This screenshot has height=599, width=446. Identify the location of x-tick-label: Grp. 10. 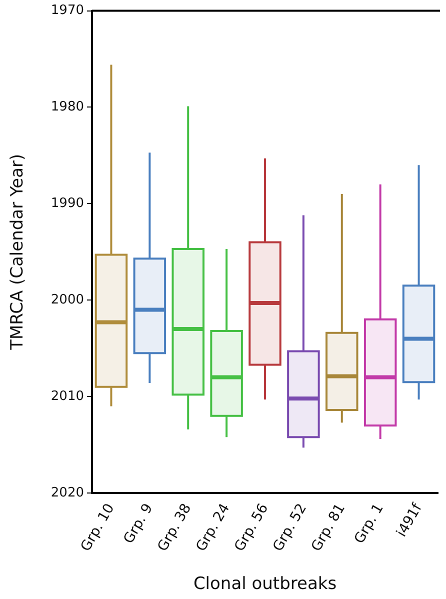
(98, 527).